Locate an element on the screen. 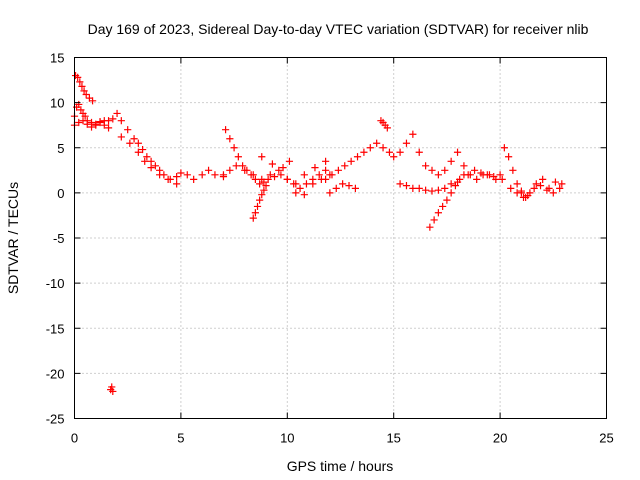 The width and height of the screenshot is (640, 480). x-tick-label: 5 is located at coordinates (180, 438).